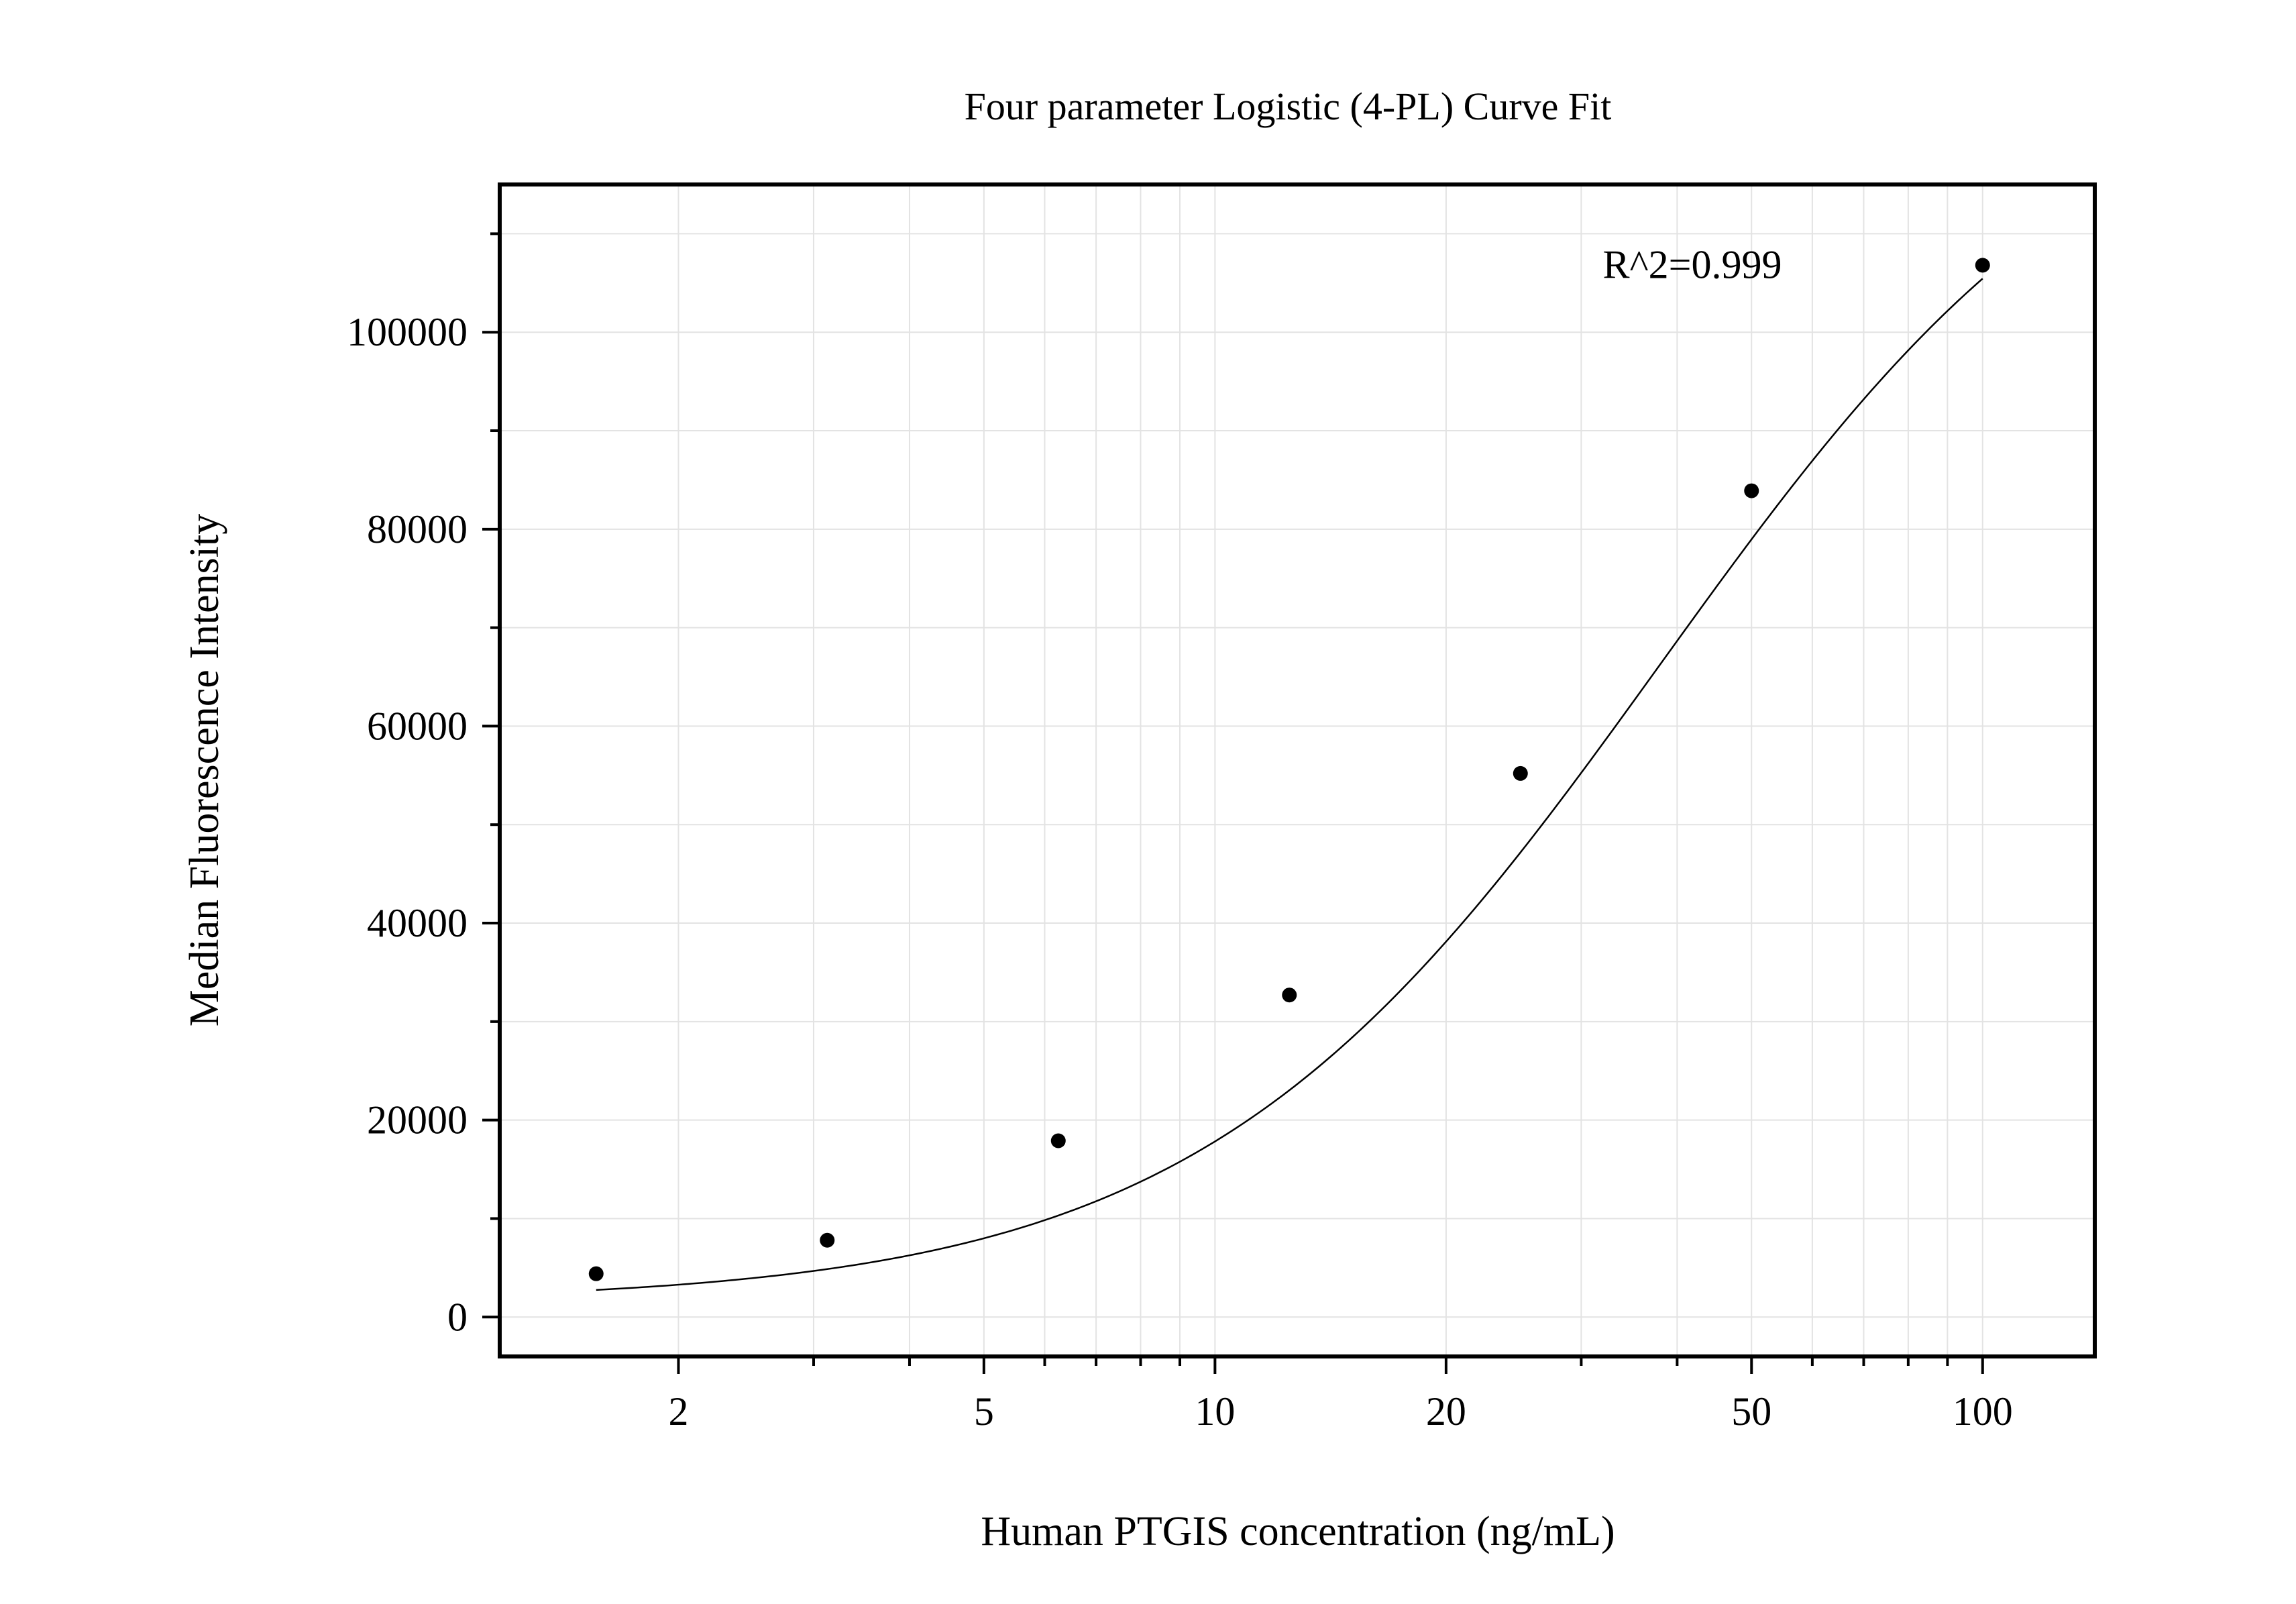 This screenshot has height=1604, width=2296. What do you see at coordinates (204, 770) in the screenshot?
I see `y-axis-label: Median Fluorescence Intensity` at bounding box center [204, 770].